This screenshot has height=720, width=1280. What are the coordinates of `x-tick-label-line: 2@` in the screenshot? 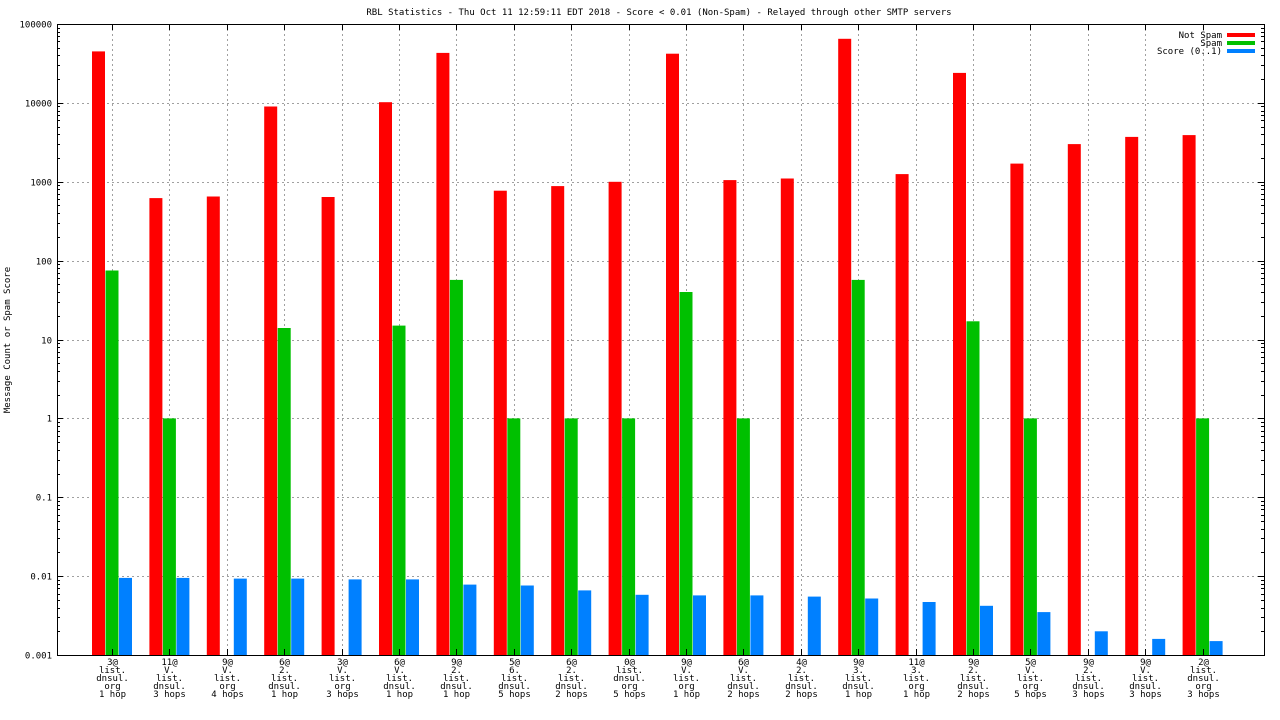 It's located at (1203, 663).